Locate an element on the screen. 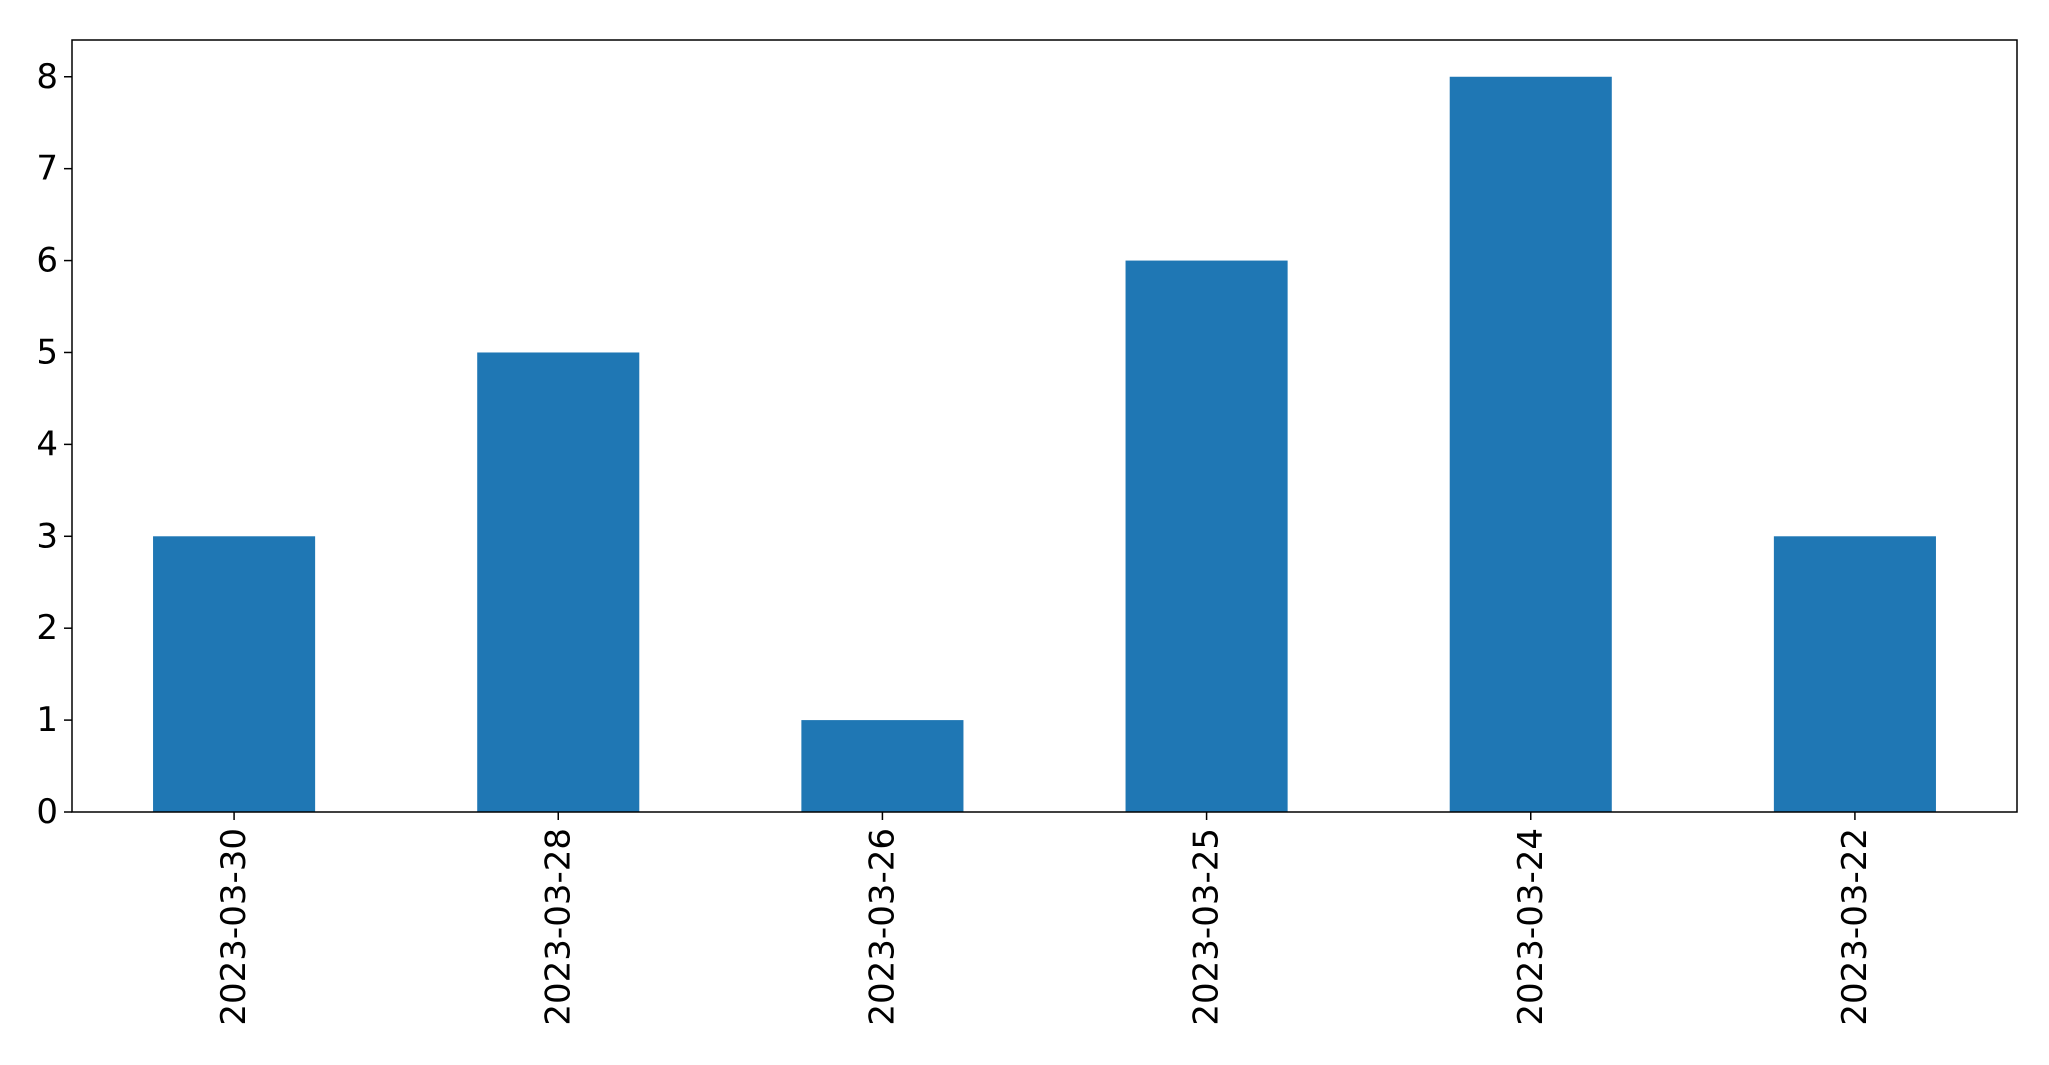 Image resolution: width=2049 pixels, height=1065 pixels. y-axis: 0 1 2 3 4 5 6 7 8 is located at coordinates (54, 444).